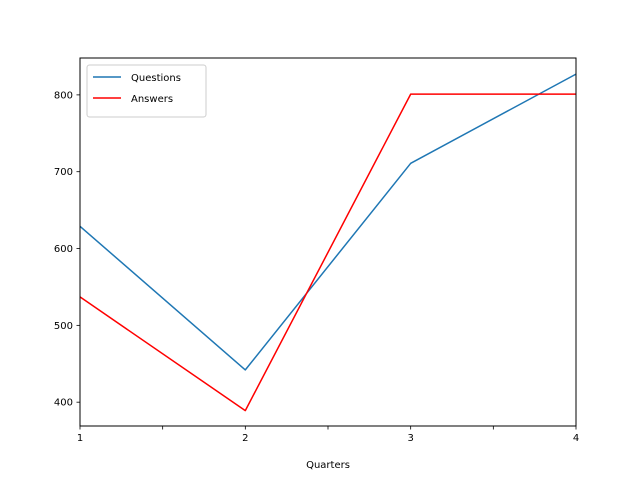 The height and width of the screenshot is (480, 640). I want to click on y-tick-label: 700, so click(63, 172).